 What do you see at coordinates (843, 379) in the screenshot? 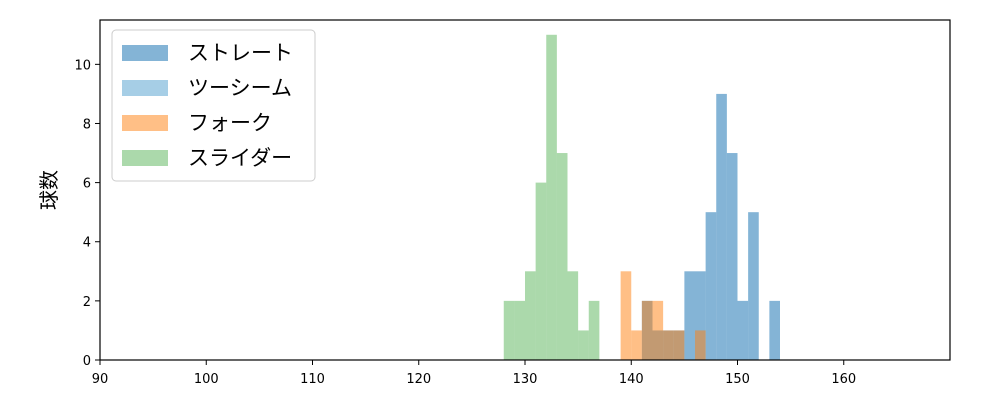
I see `x-tick-label: 160` at bounding box center [843, 379].